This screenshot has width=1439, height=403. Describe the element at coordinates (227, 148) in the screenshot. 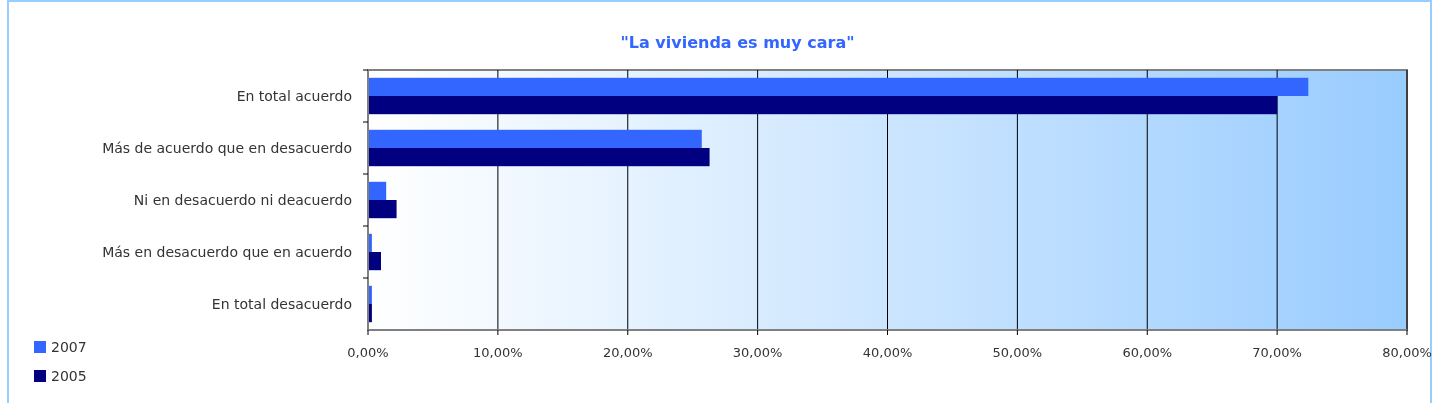

I see `y-tick-label: Más de acuerdo que en desacuerdo` at that location.